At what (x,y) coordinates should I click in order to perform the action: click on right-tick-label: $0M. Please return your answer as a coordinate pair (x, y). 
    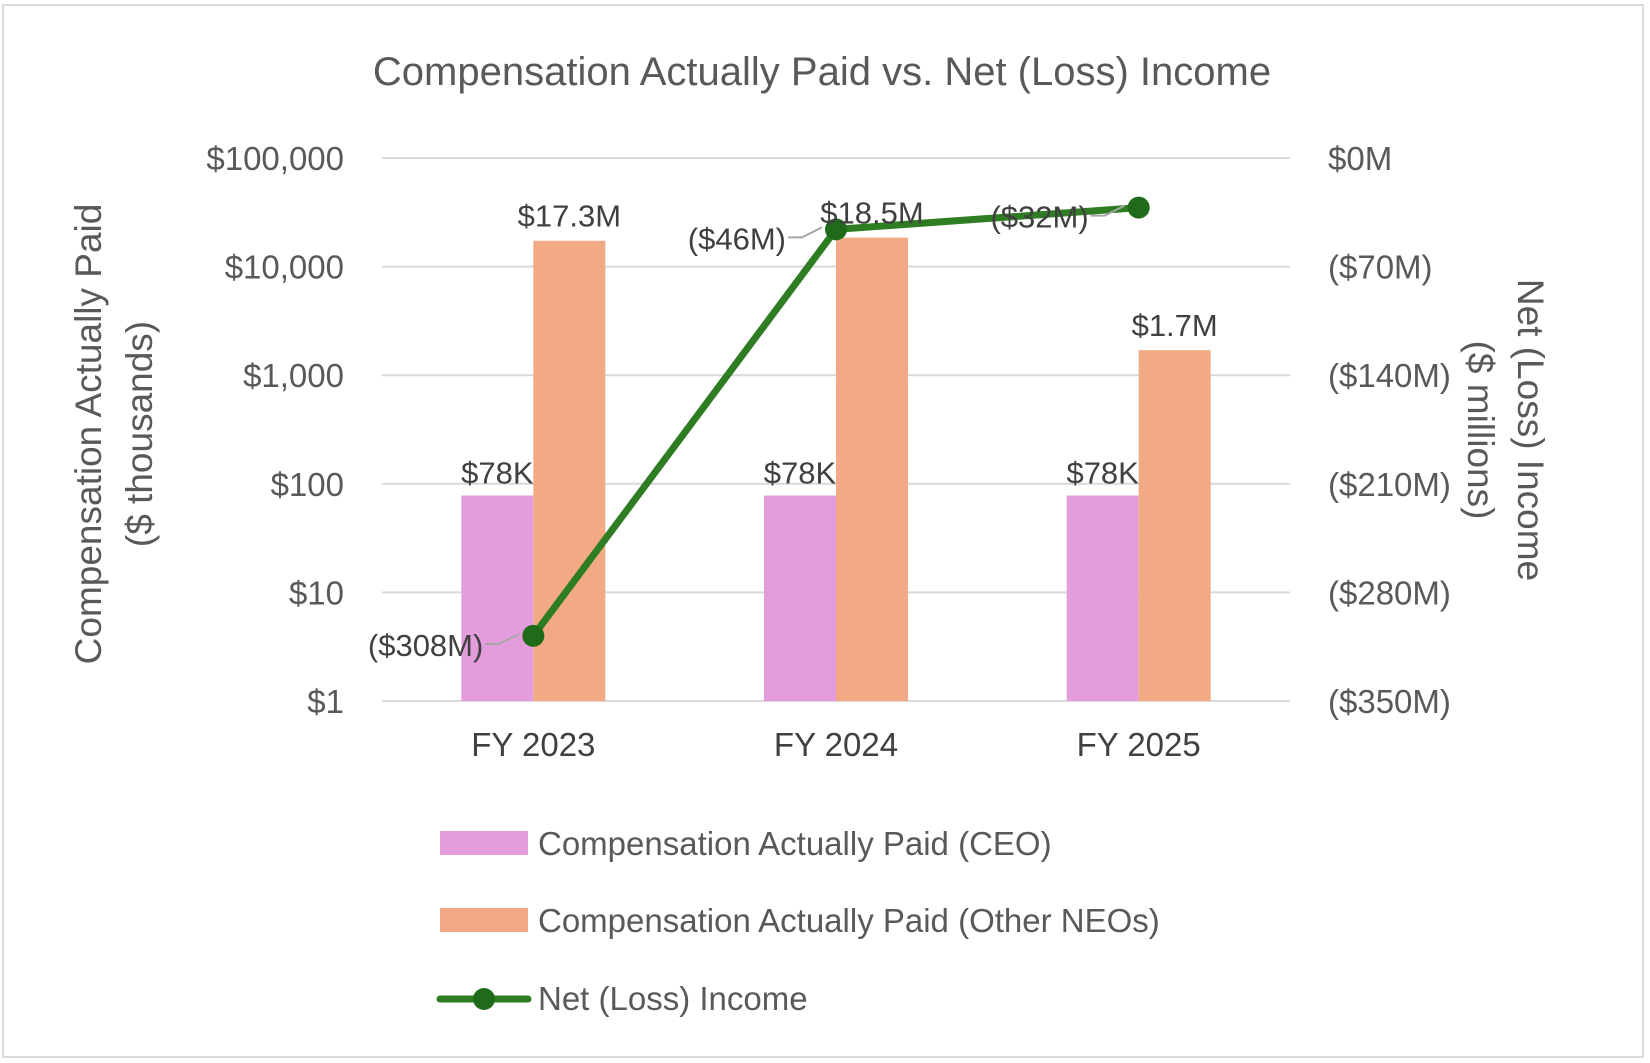
    Looking at the image, I should click on (1360, 158).